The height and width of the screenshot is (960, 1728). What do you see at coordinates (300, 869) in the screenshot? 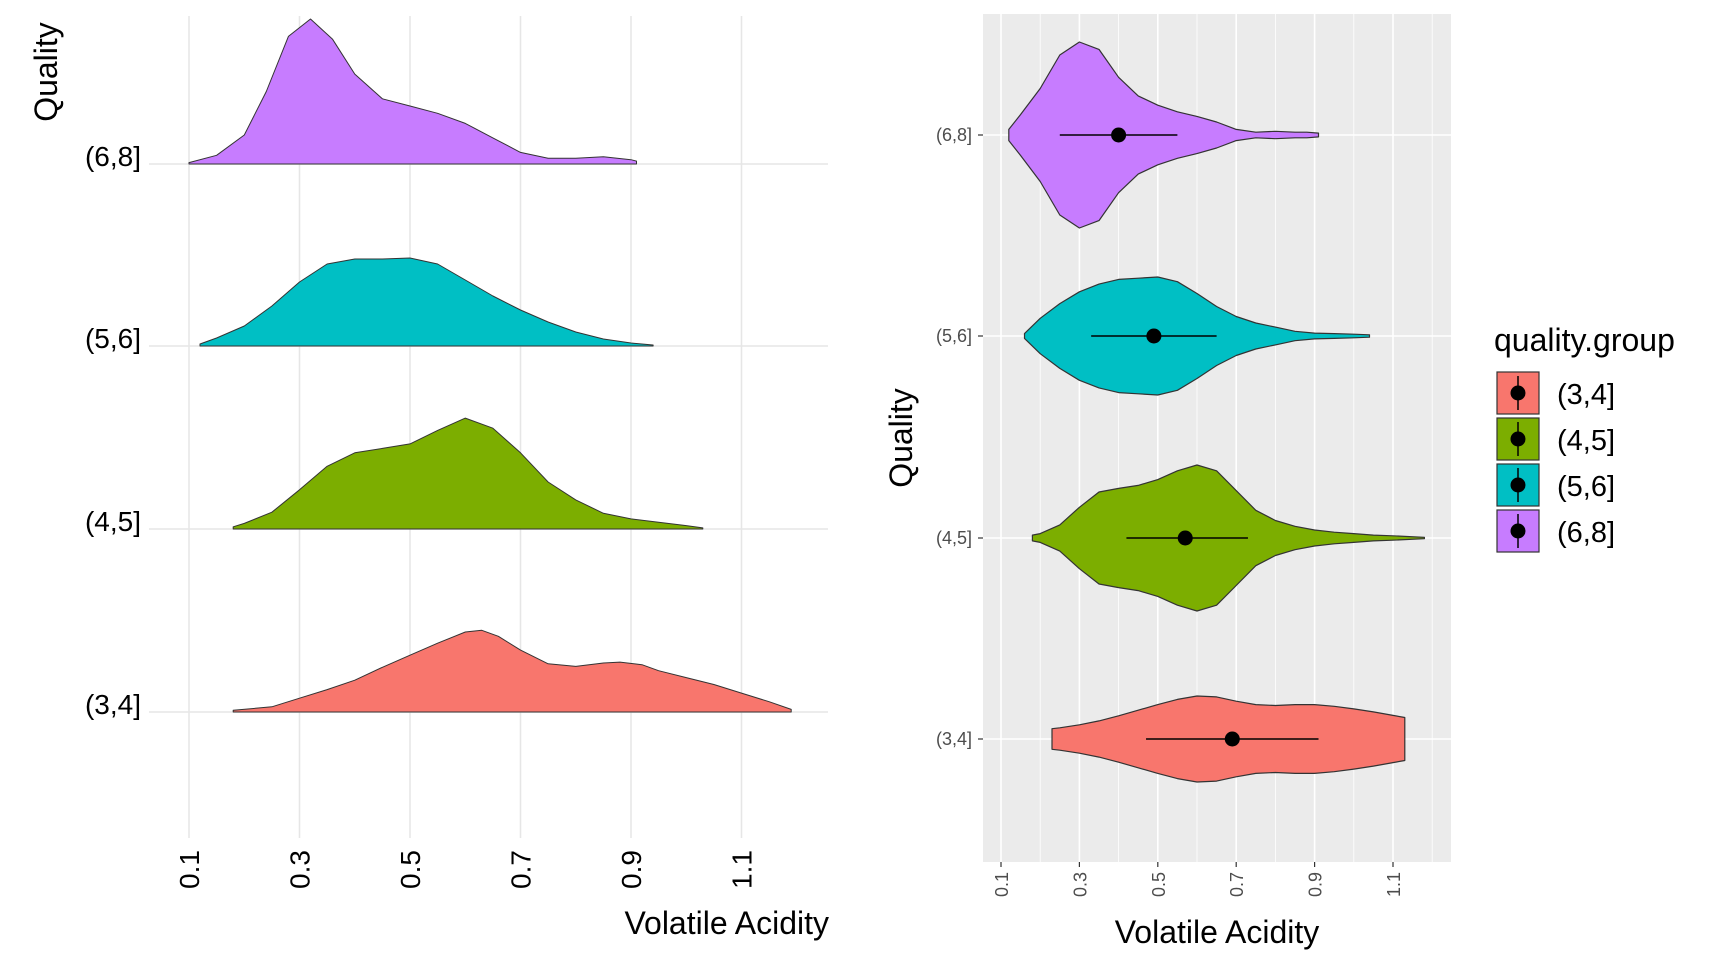
I see `ridgeline-x-tick-0-3: 0.3` at bounding box center [300, 869].